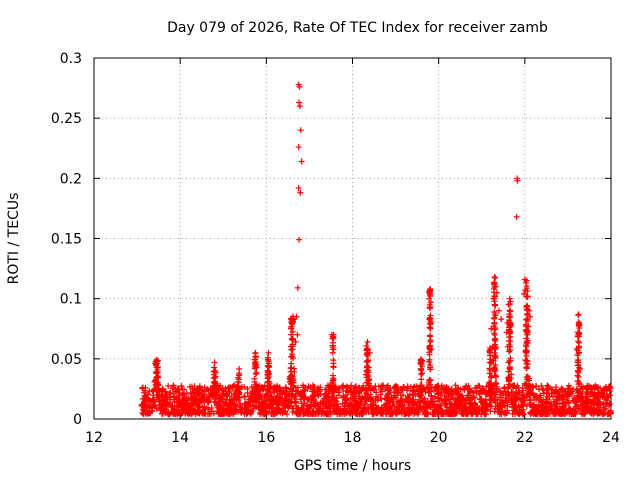 The width and height of the screenshot is (640, 480). I want to click on x-tick-label: 22, so click(525, 438).